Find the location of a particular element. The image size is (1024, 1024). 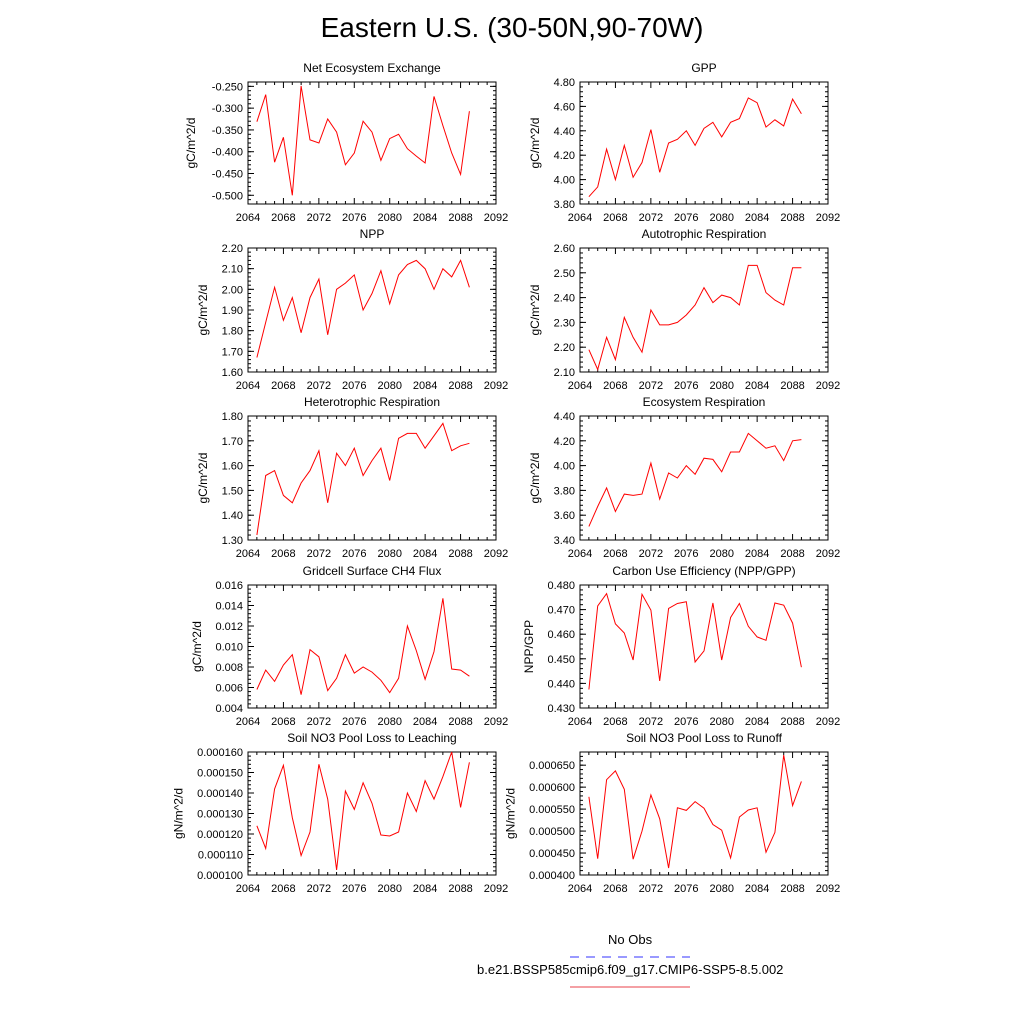

y-tick-label: -0.300 is located at coordinates (227, 109).